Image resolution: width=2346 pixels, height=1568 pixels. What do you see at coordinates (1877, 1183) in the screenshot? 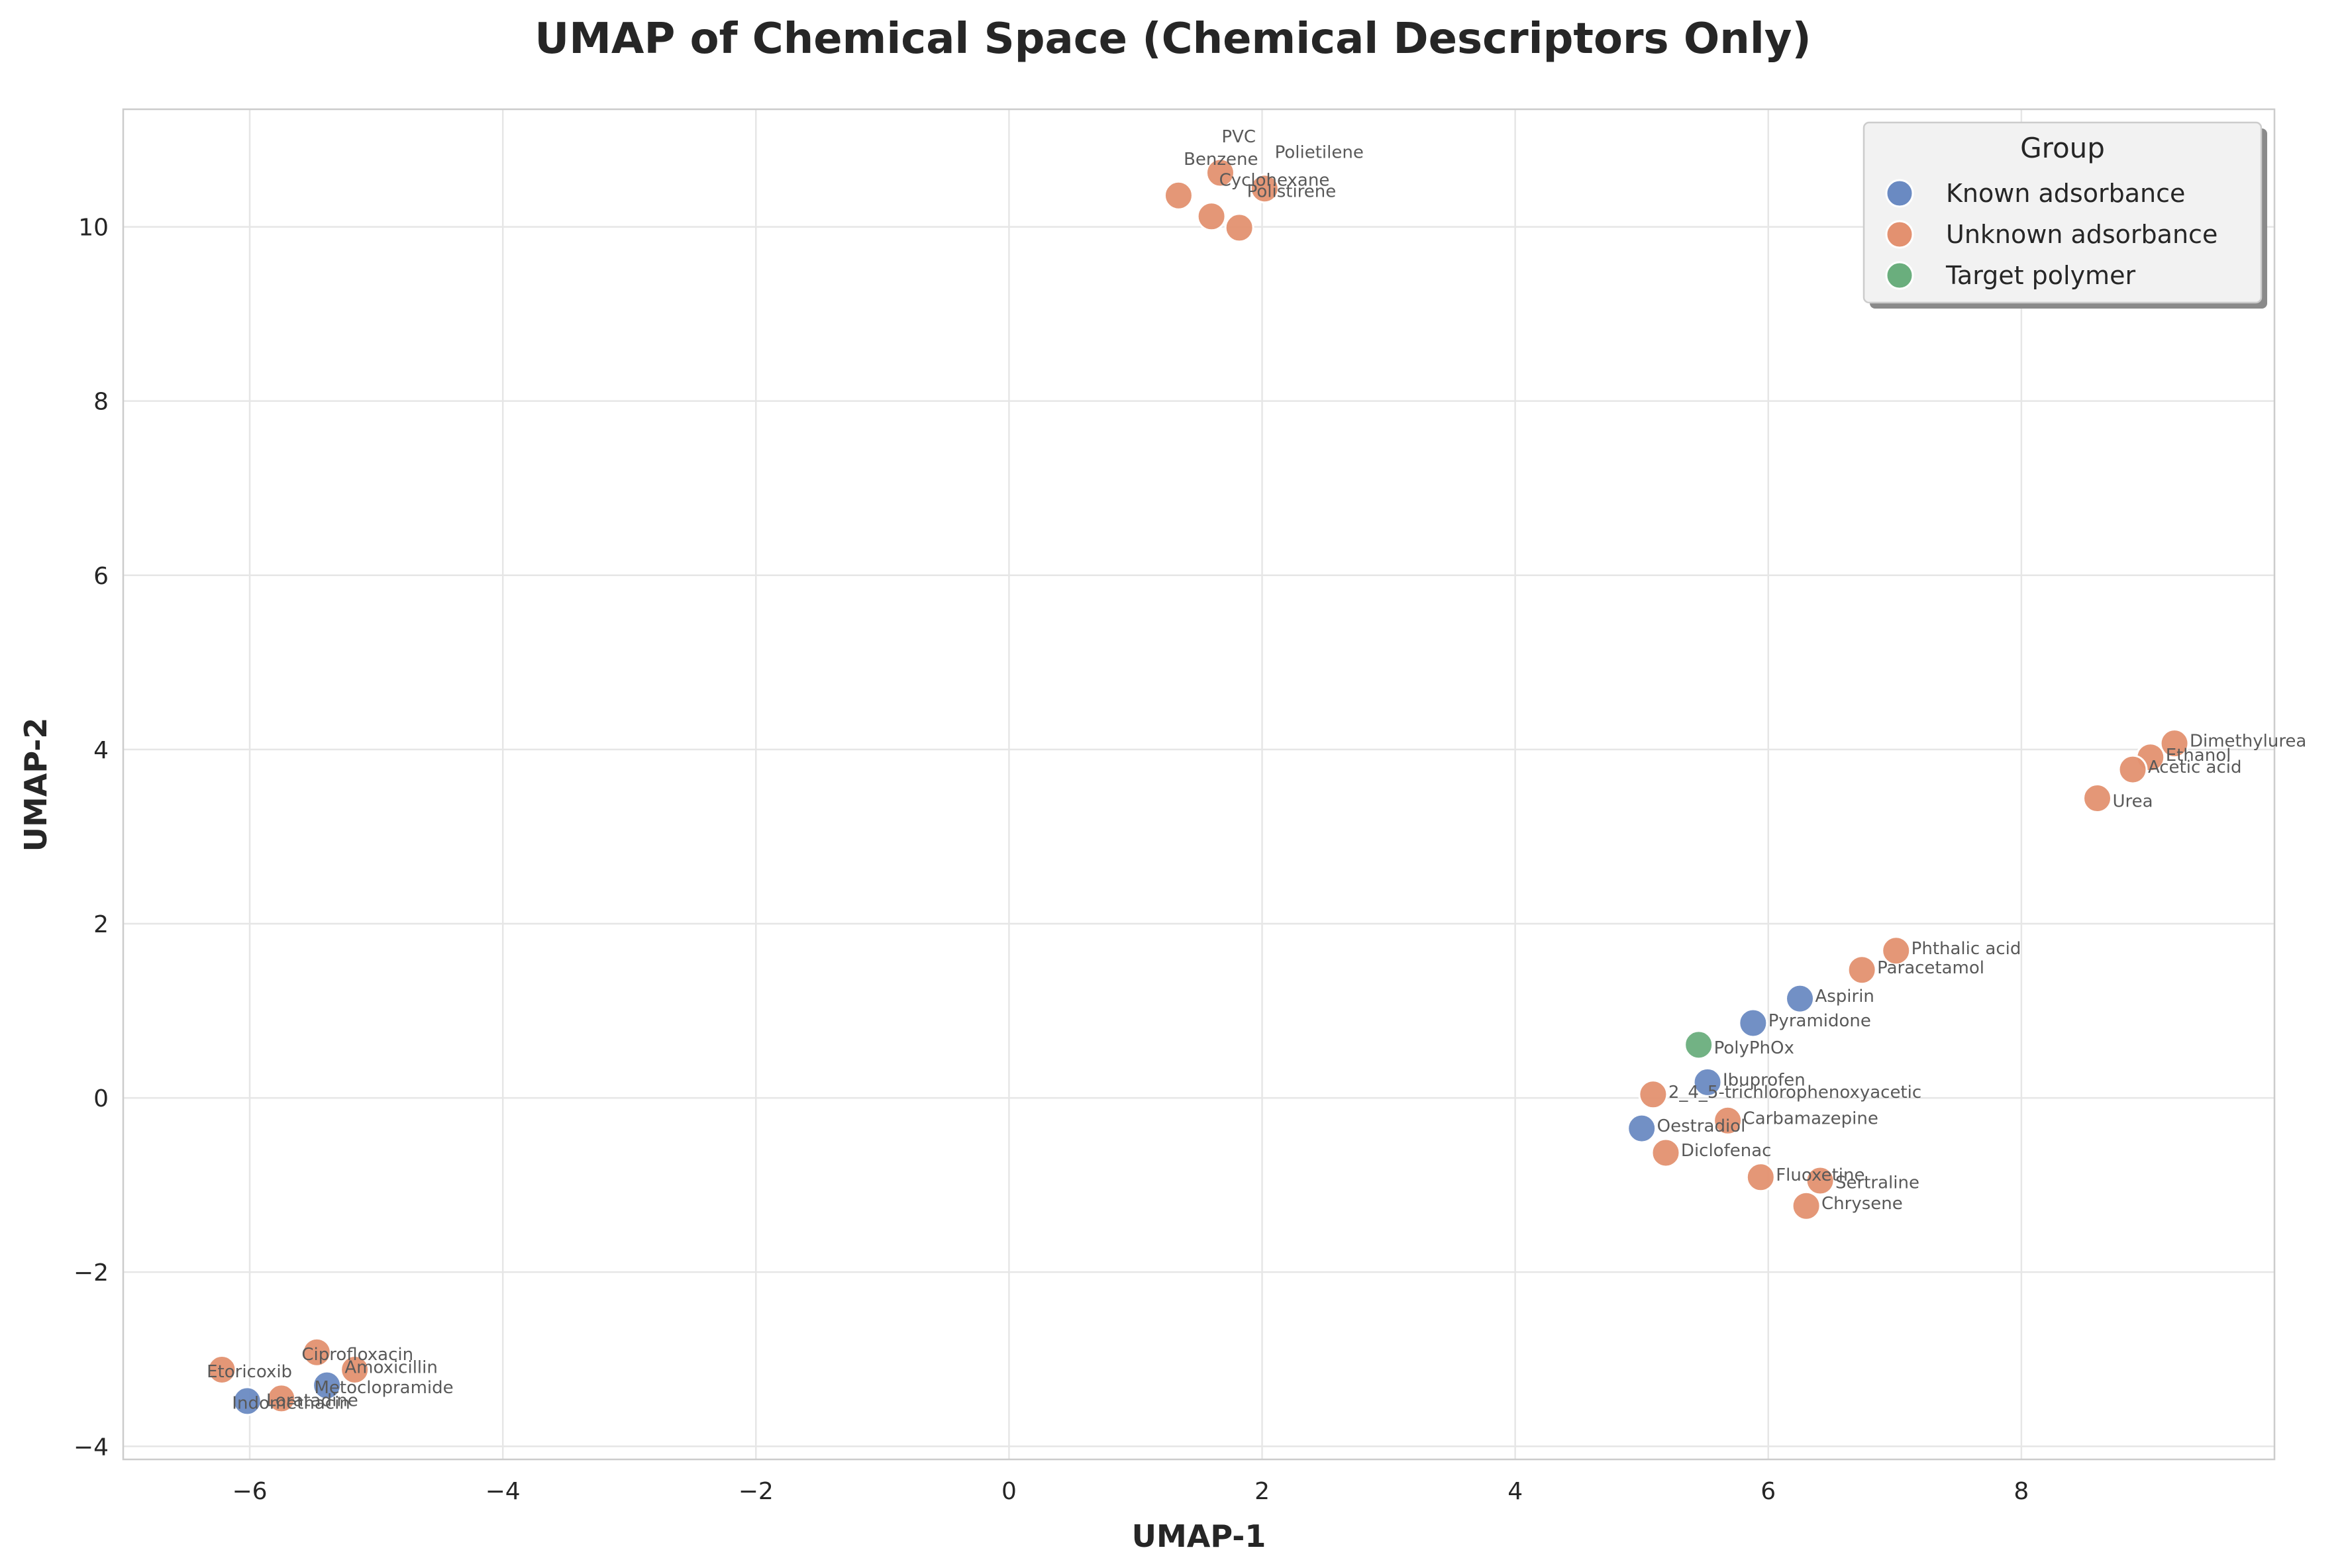
I see `point-label: Sertraline` at bounding box center [1877, 1183].